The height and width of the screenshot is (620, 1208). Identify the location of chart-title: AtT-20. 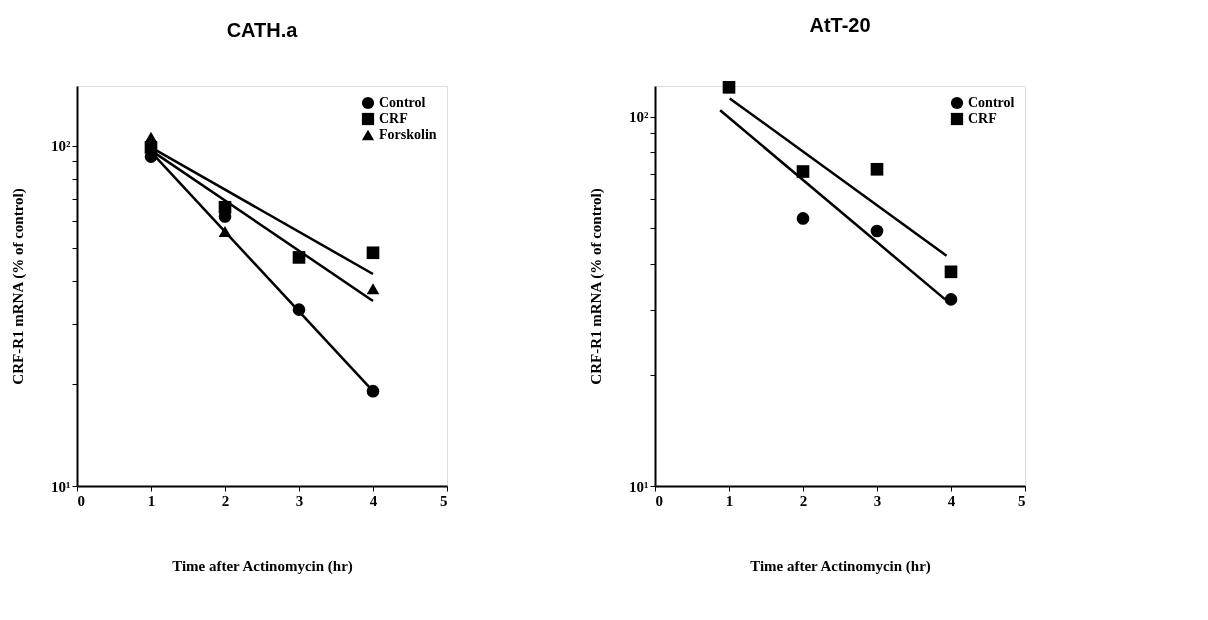
(840, 25).